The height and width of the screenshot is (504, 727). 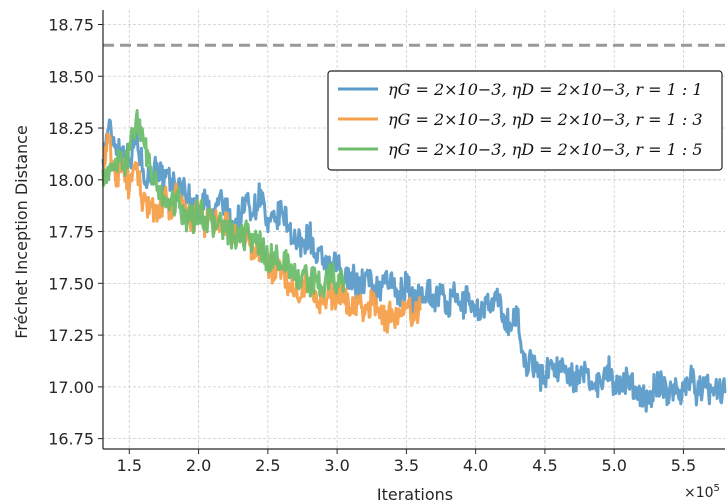 What do you see at coordinates (198, 465) in the screenshot?
I see `x-tick-label-1: 2.0` at bounding box center [198, 465].